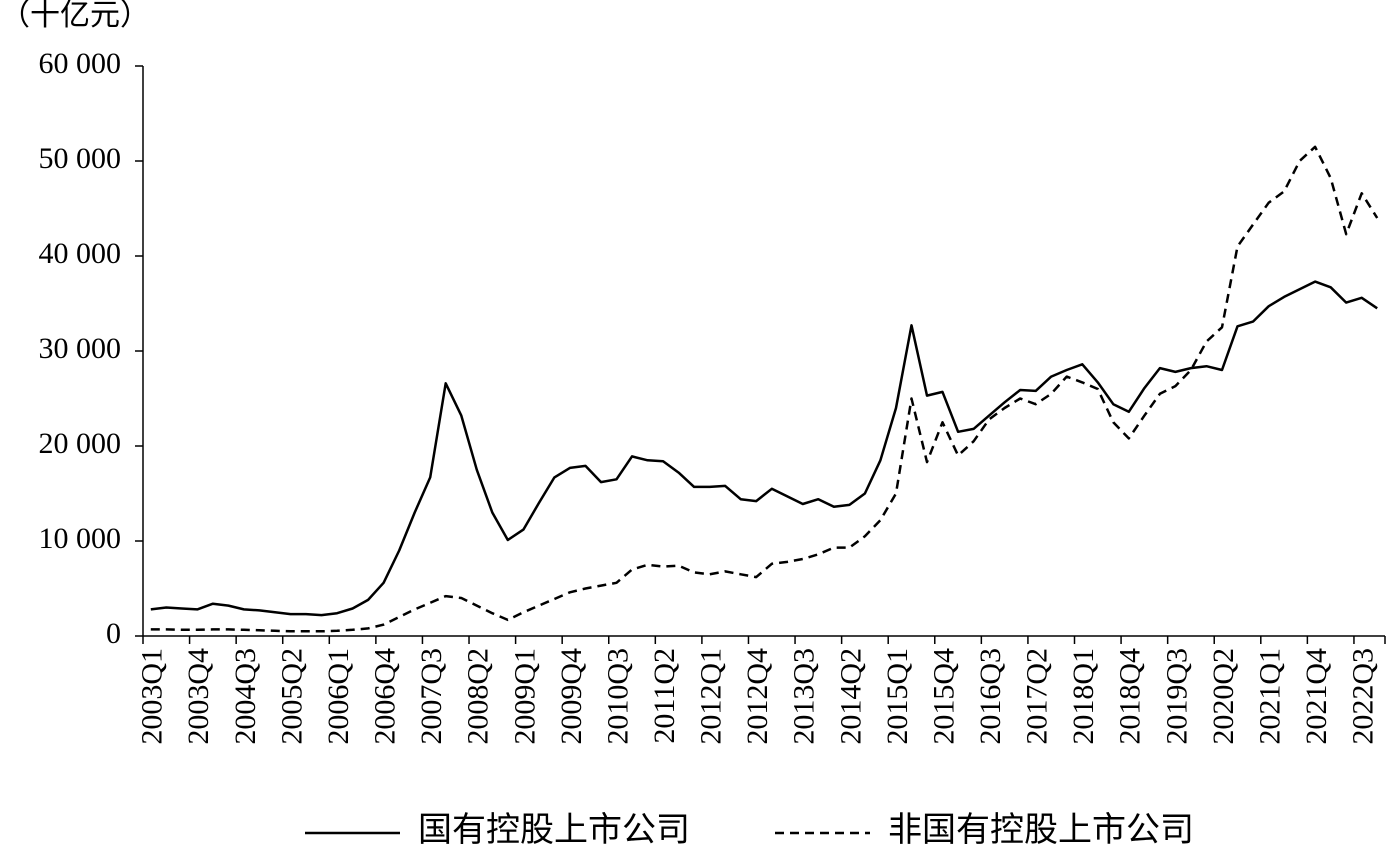 Image resolution: width=1388 pixels, height=853 pixels. I want to click on x-tick-label: 2018Q1, so click(1083, 696).